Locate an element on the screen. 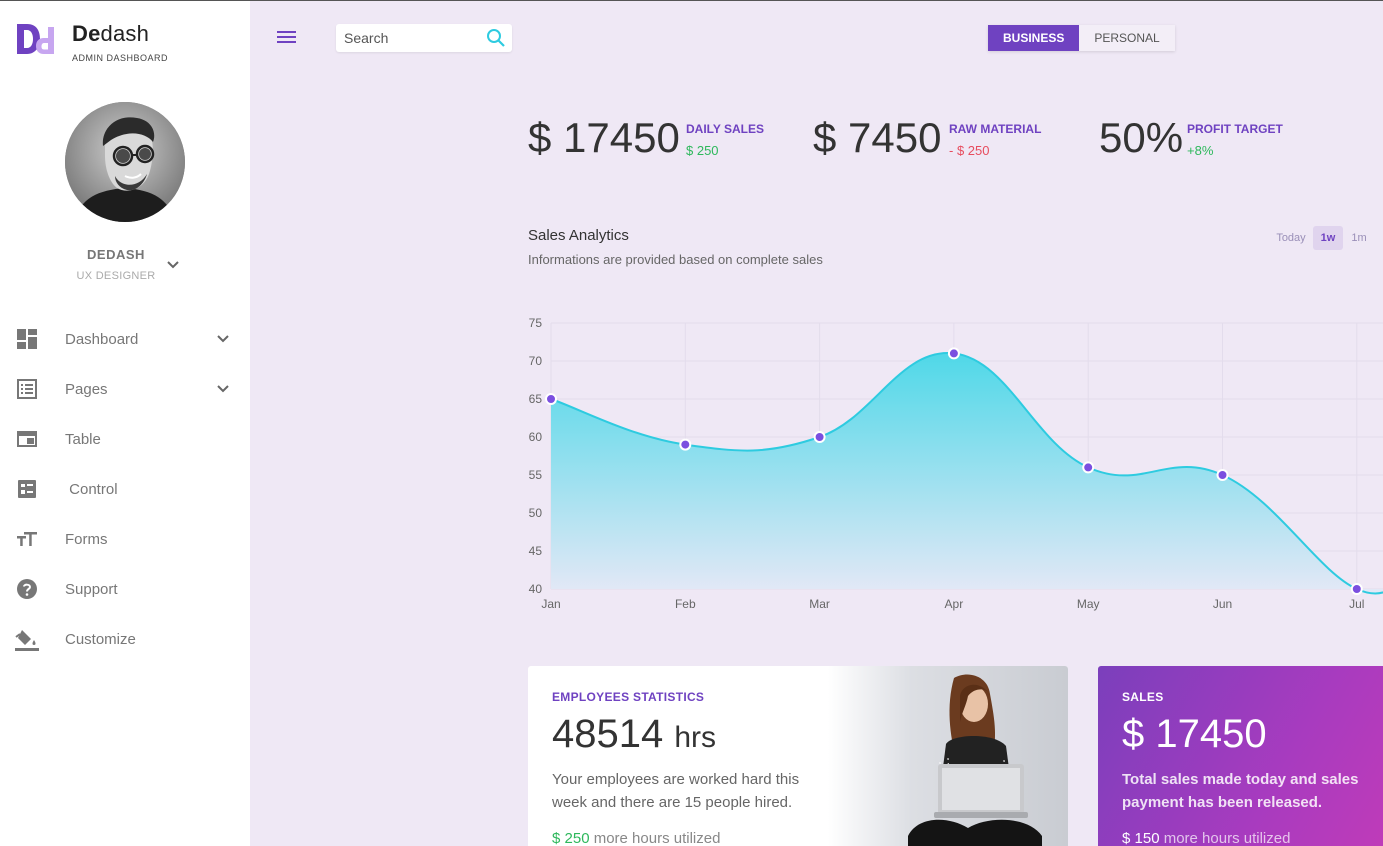  brand: Dedash ADMIN DASHBOARD is located at coordinates (92, 41).